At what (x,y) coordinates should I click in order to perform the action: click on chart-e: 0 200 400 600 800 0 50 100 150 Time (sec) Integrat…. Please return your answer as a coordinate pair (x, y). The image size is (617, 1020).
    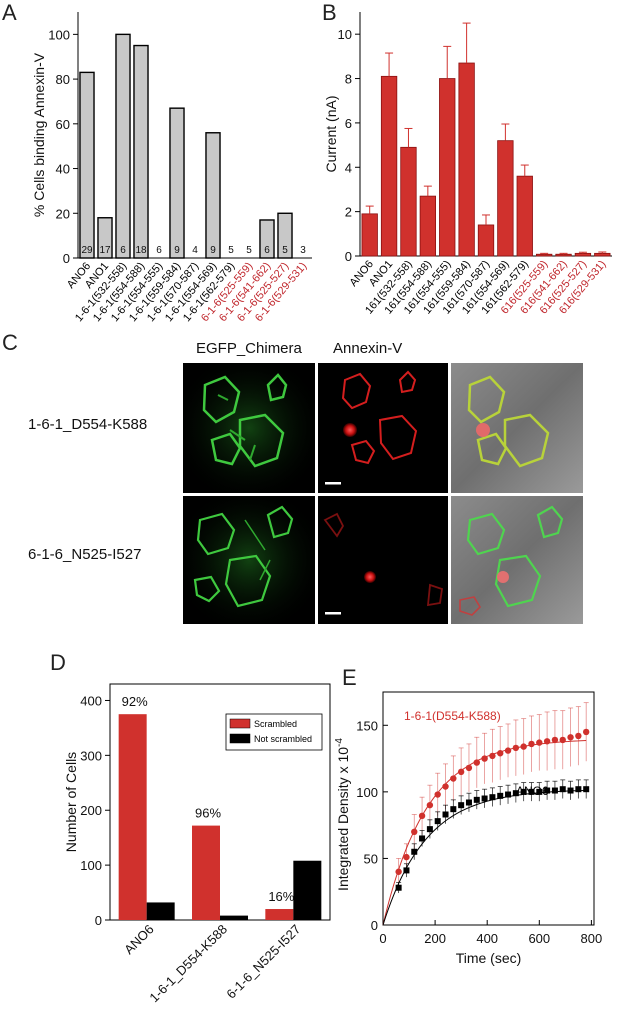
    Looking at the image, I should click on (468, 828).